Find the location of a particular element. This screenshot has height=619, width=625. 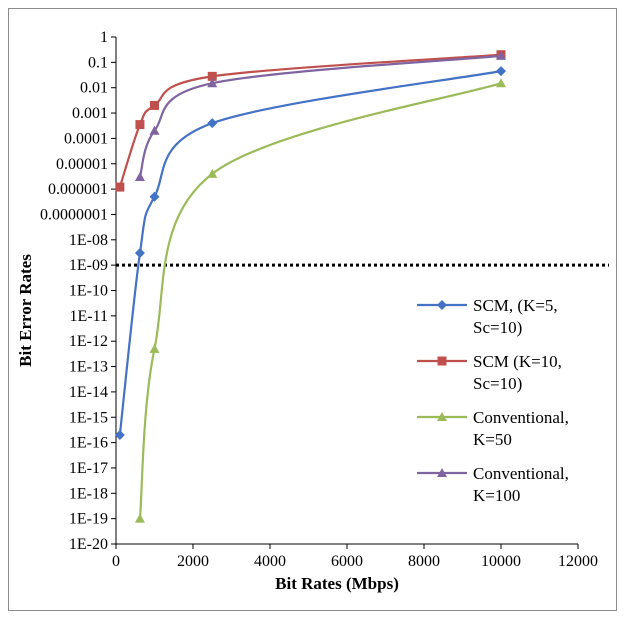

y-tick-label: 1E-09 is located at coordinates (88, 265).